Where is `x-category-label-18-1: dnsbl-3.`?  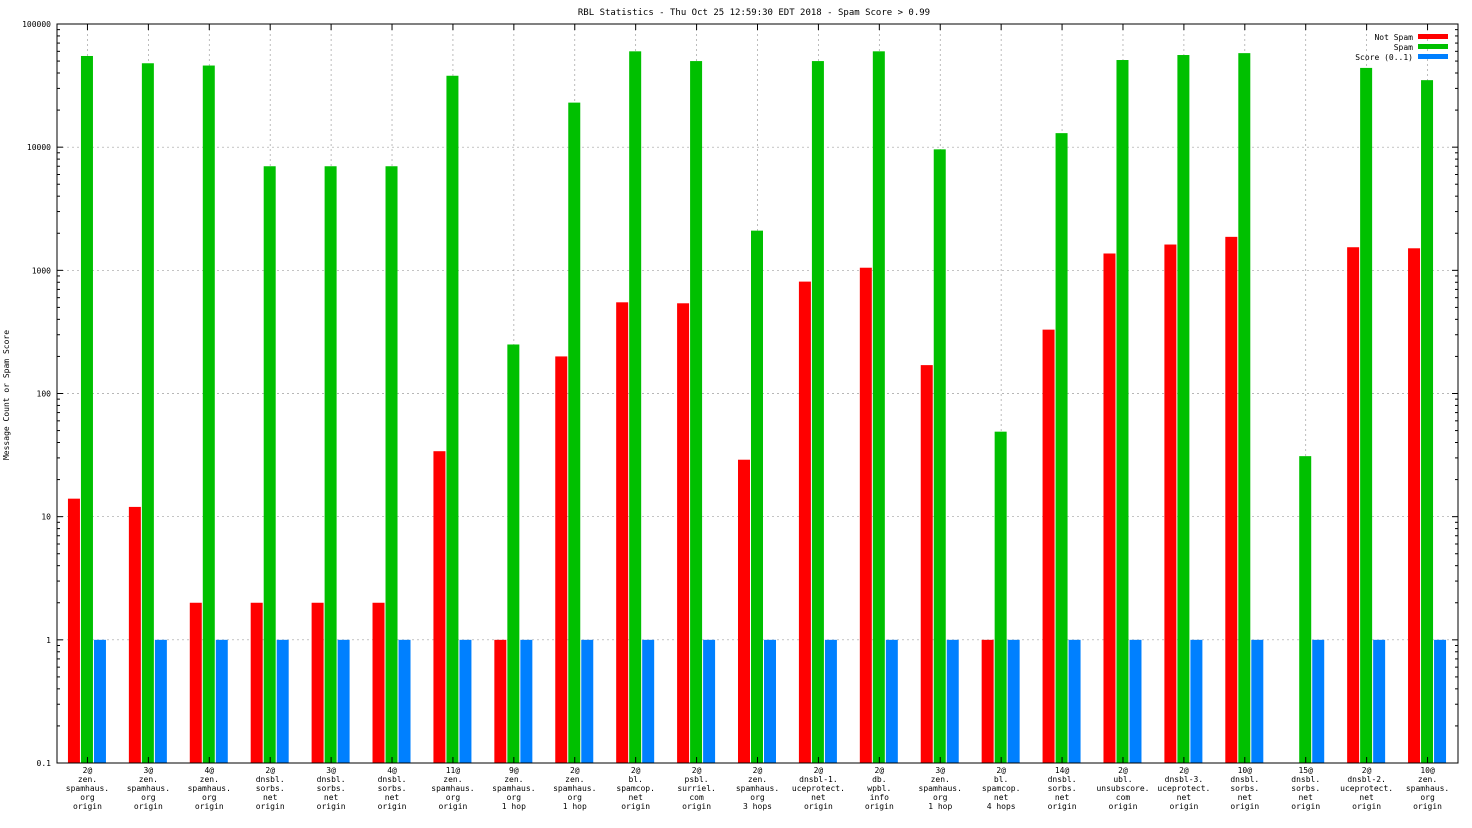
x-category-label-18-1: dnsbl-3. is located at coordinates (1184, 779).